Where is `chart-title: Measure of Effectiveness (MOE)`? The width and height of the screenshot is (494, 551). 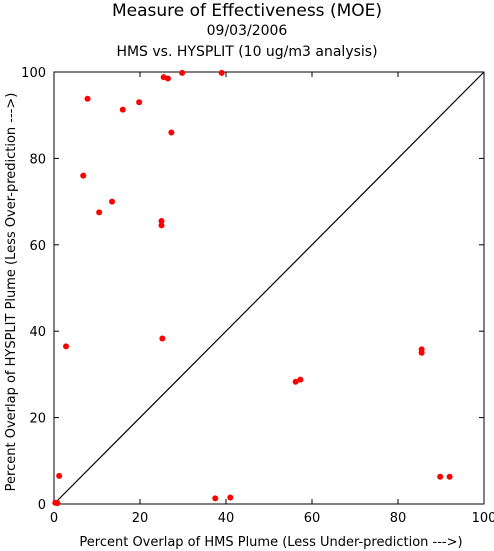 chart-title: Measure of Effectiveness (MOE) is located at coordinates (247, 11).